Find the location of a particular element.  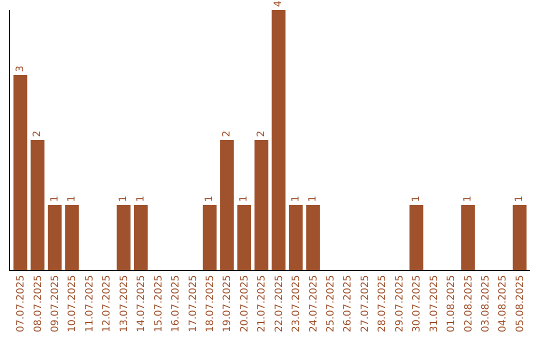

x-tick-label: 29.07.2025 is located at coordinates (400, 303).